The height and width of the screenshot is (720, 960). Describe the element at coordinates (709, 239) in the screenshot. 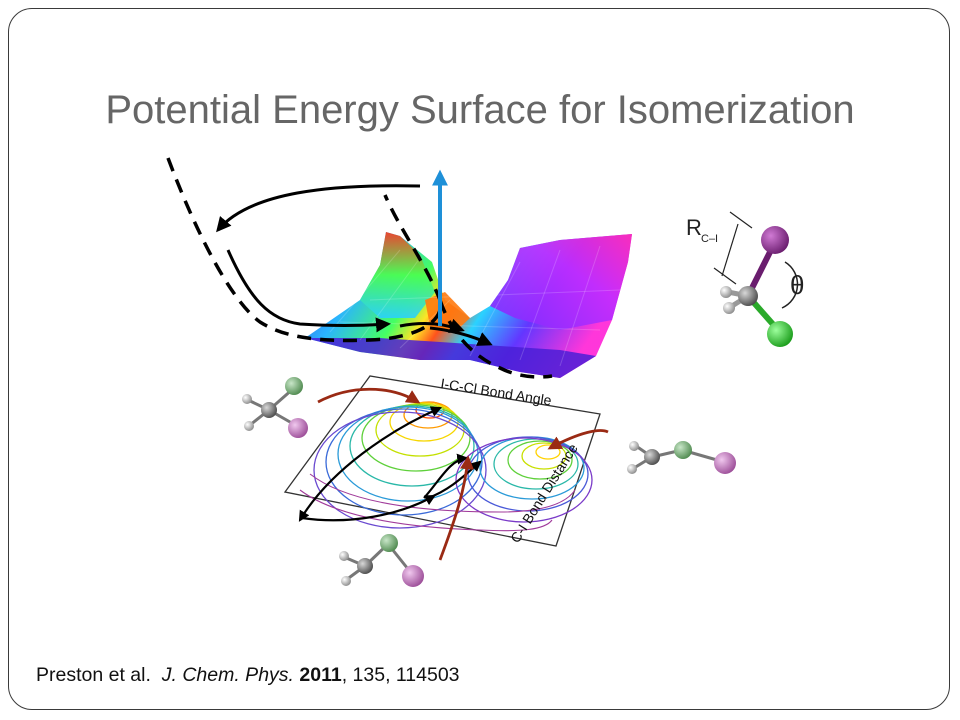

I see `label-R-subscript: C–I` at that location.